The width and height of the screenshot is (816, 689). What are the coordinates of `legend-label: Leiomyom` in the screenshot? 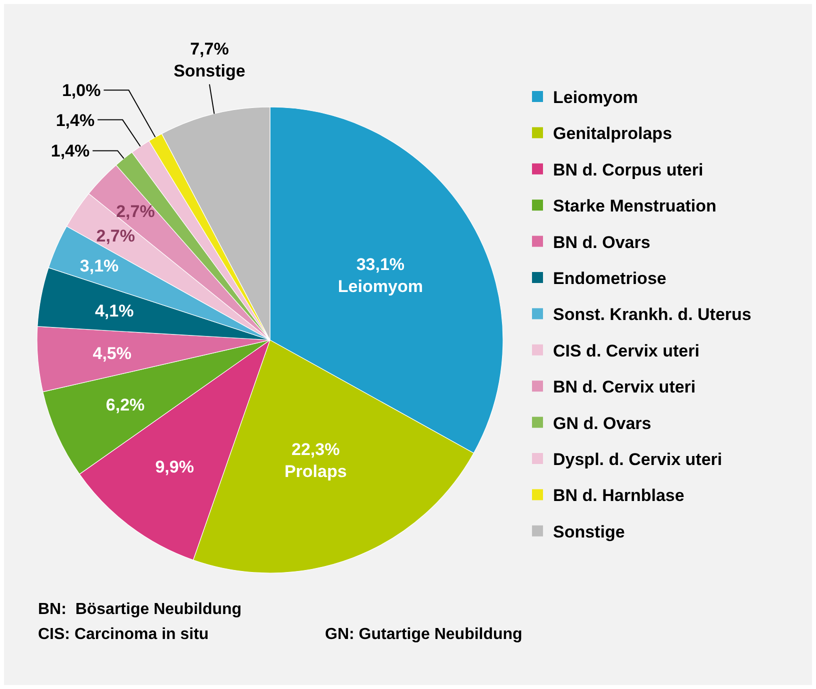 It's located at (595, 97).